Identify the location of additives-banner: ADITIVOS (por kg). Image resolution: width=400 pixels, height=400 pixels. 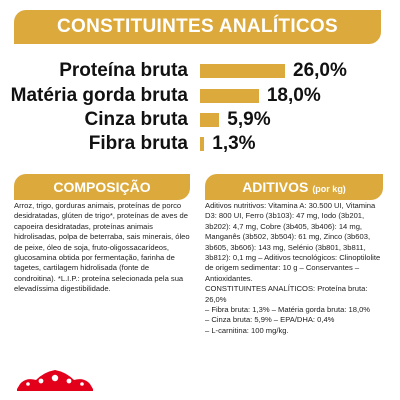
(294, 187).